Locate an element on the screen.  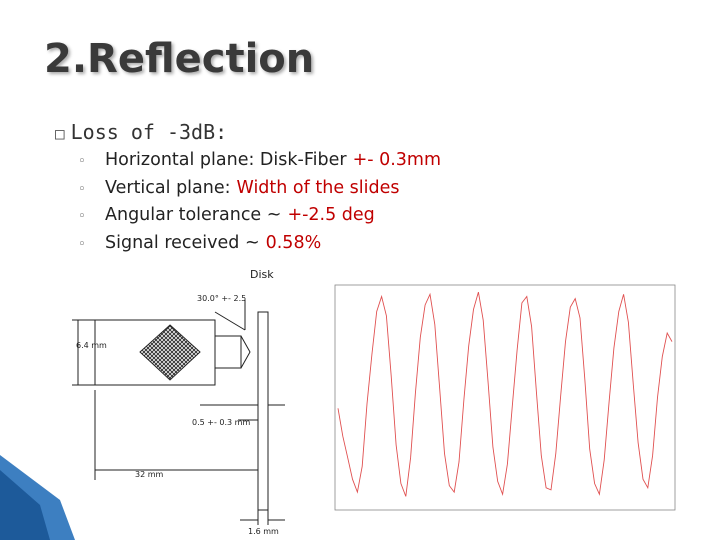
bullet-value: 0.58% is located at coordinates (293, 242).